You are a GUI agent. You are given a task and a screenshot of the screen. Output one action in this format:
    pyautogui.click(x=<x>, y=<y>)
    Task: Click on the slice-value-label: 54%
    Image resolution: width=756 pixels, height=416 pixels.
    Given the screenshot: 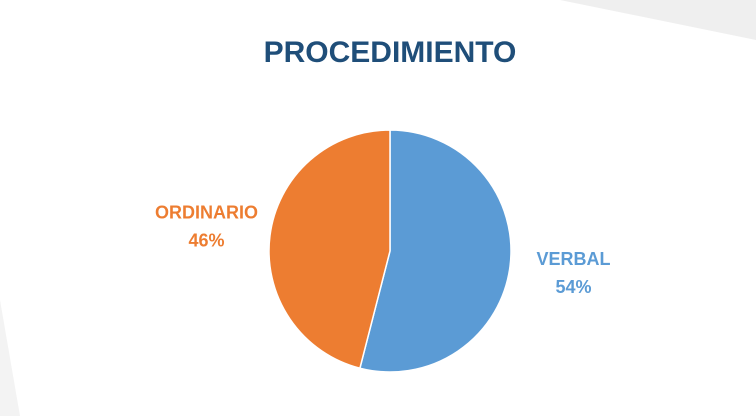 What is the action you would take?
    pyautogui.click(x=574, y=287)
    